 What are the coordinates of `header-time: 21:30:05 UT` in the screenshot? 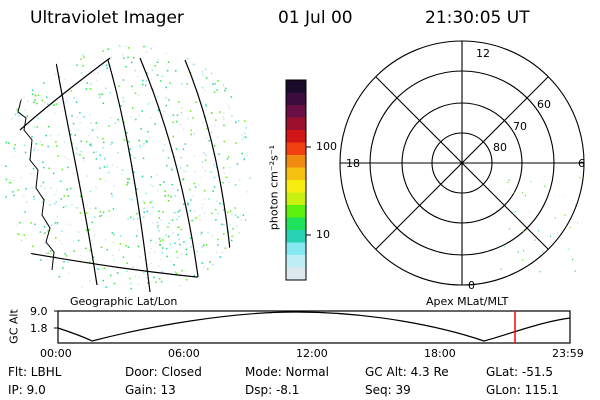 It's located at (477, 18).